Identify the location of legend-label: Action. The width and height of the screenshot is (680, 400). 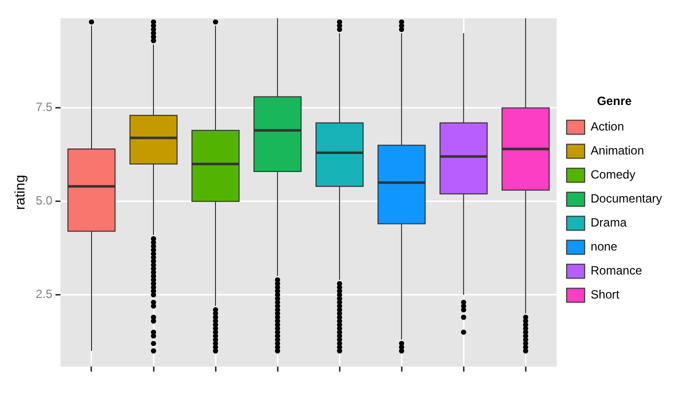
(607, 127).